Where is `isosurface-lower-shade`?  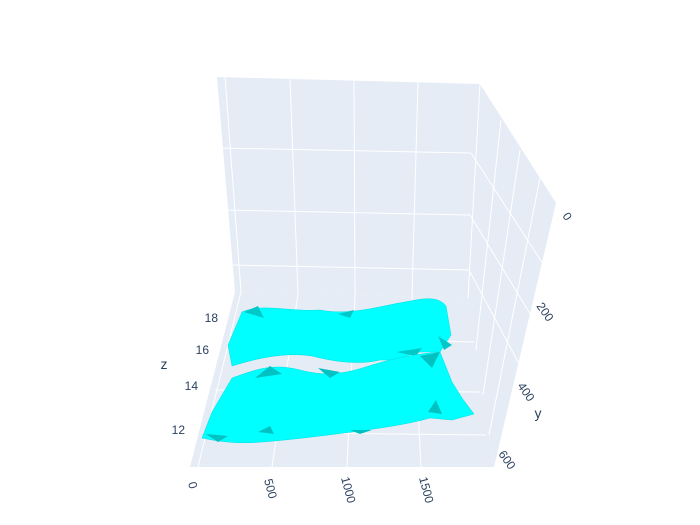 isosurface-lower-shade is located at coordinates (324, 397).